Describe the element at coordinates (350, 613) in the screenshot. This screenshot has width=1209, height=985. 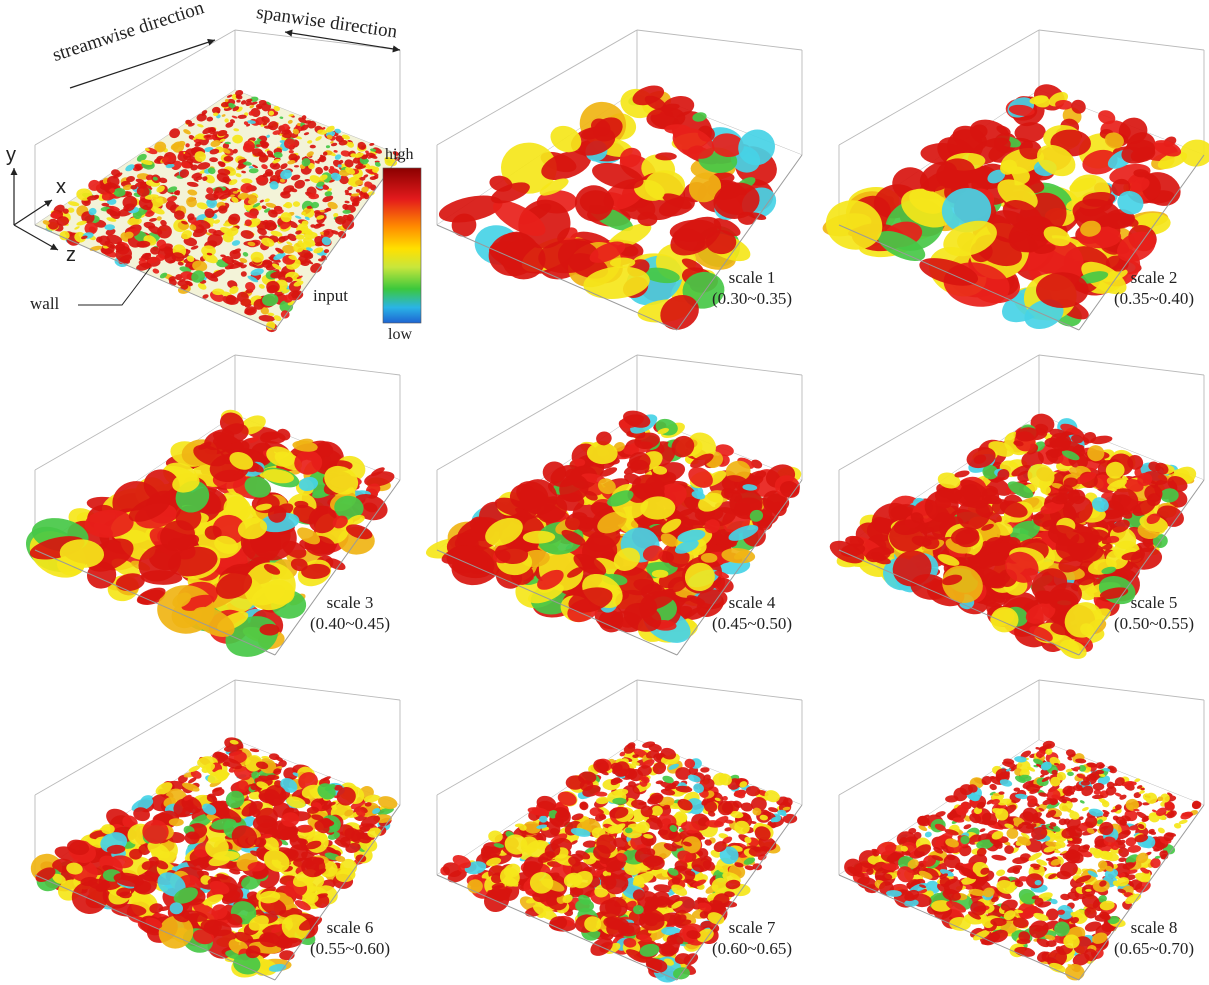
I see `caption-scale-3: scale 3 (0.40~0.45)` at that location.